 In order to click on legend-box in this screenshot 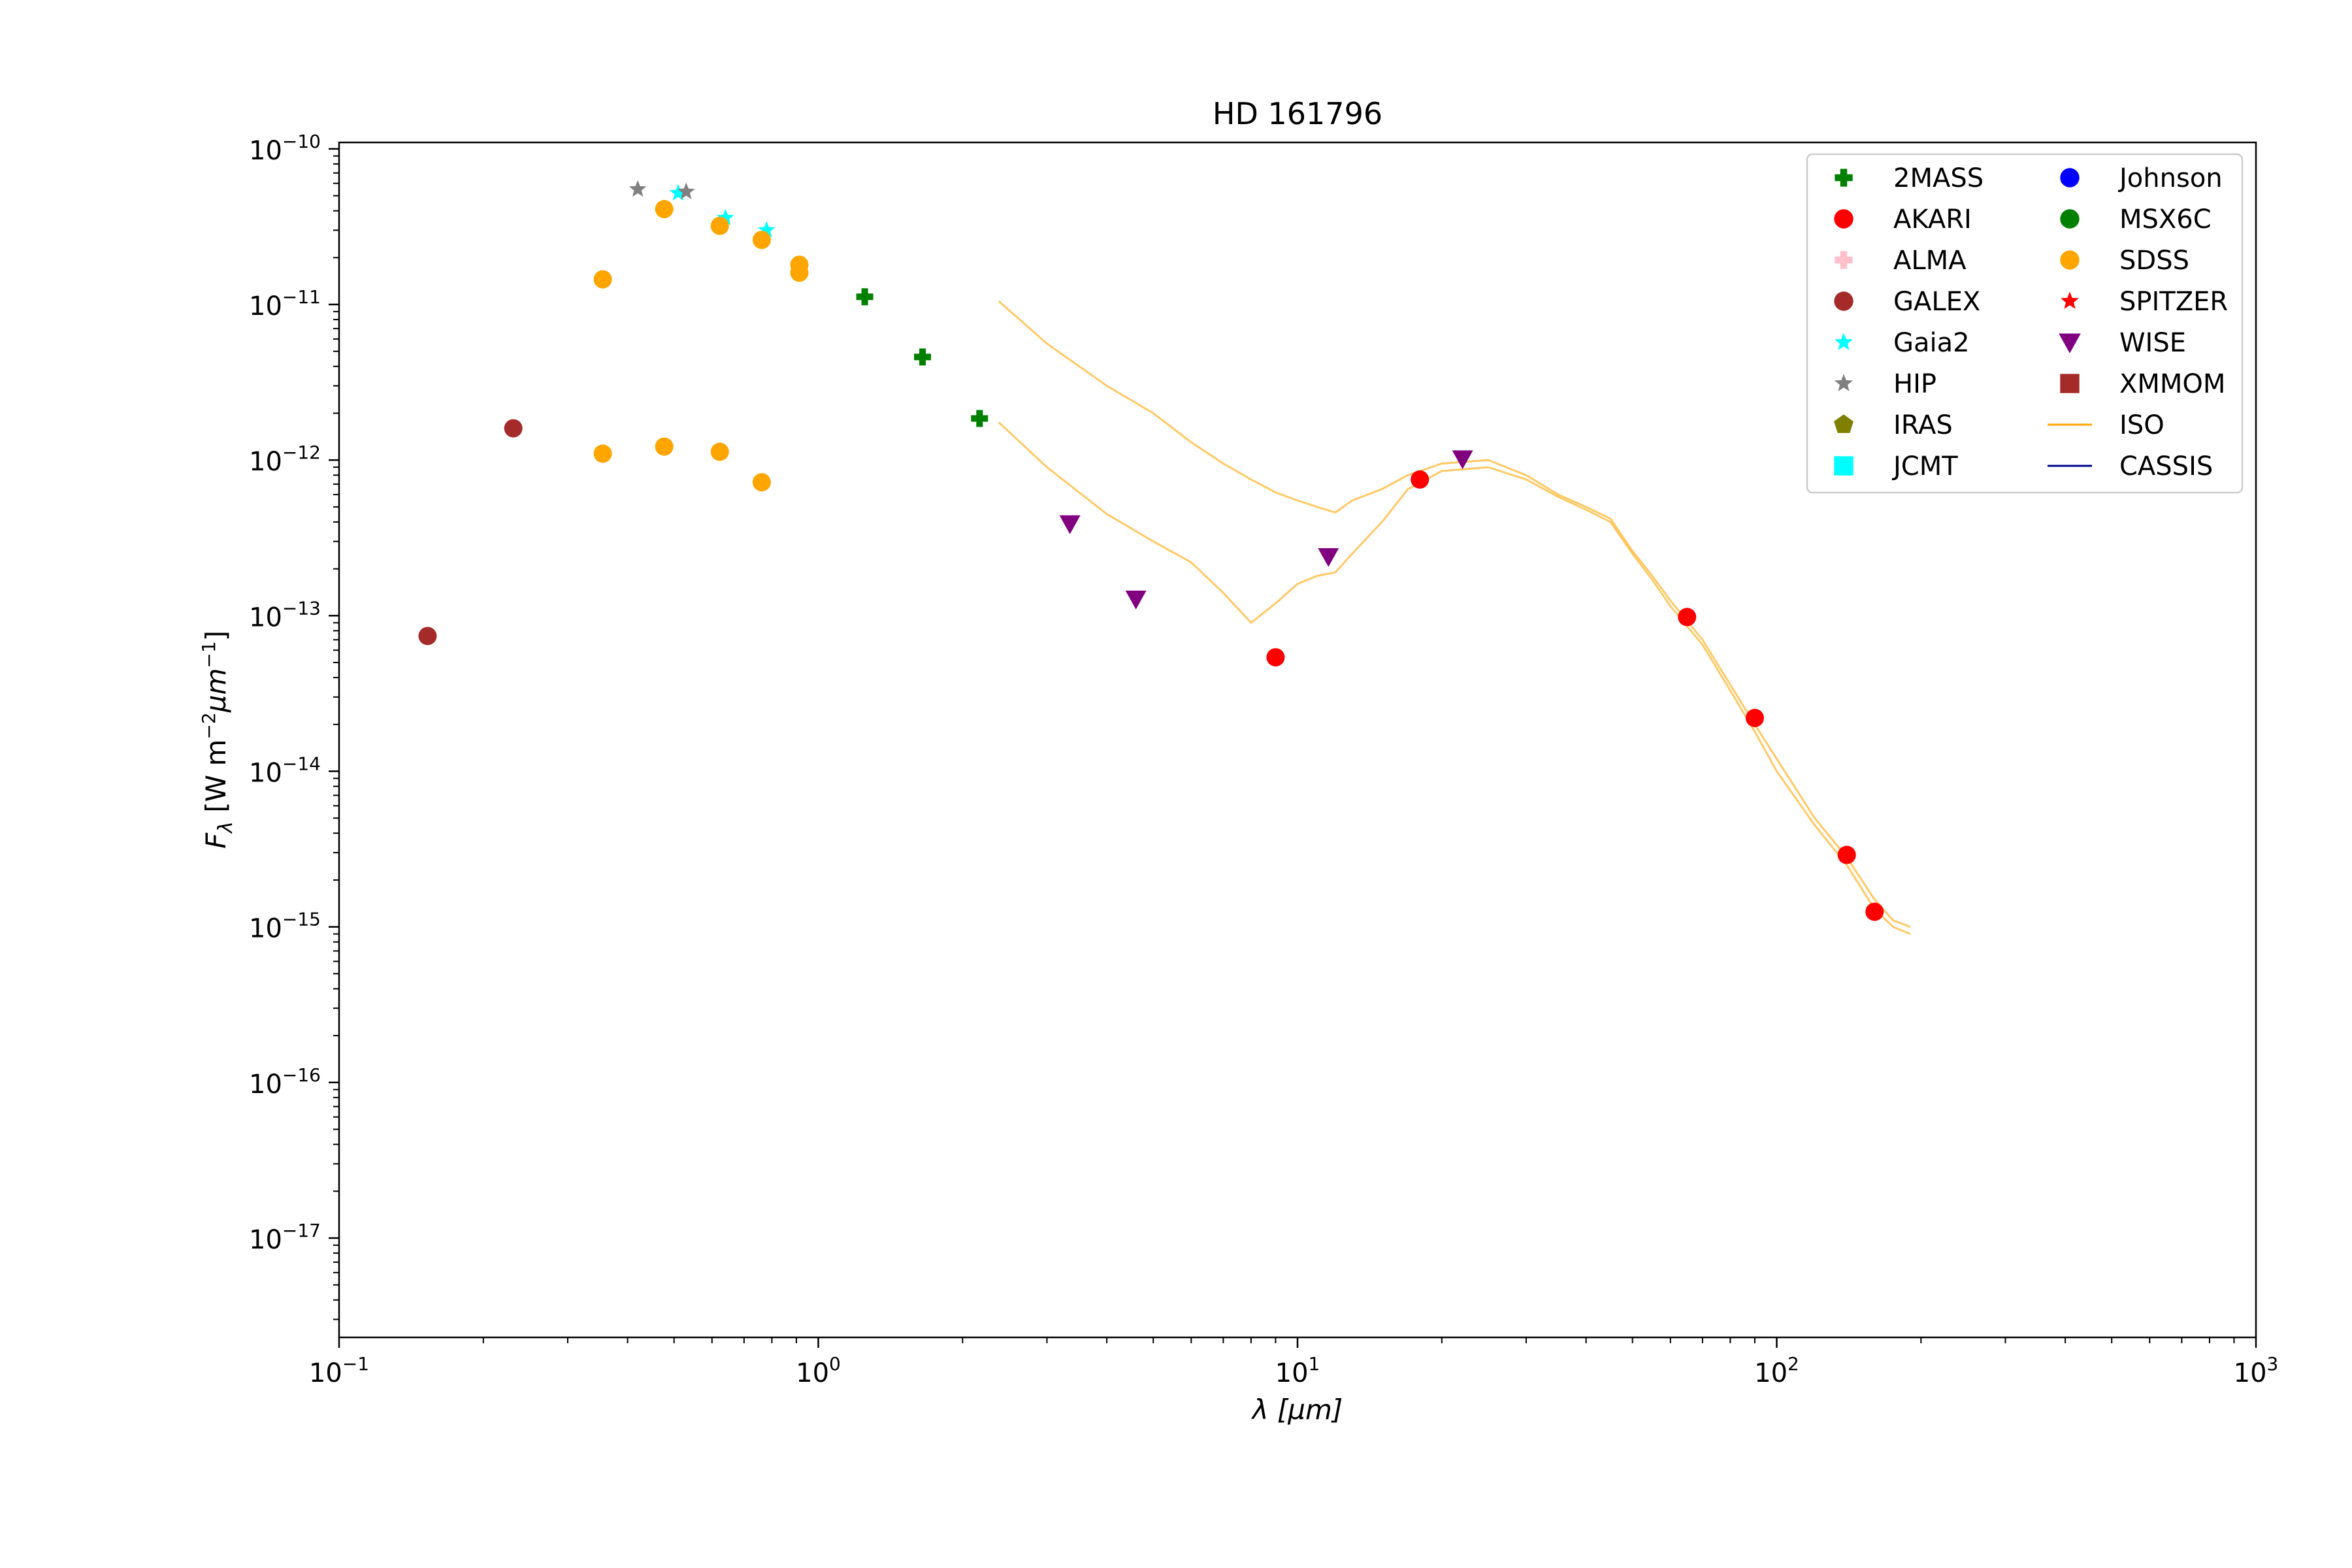, I will do `click(2025, 323)`.